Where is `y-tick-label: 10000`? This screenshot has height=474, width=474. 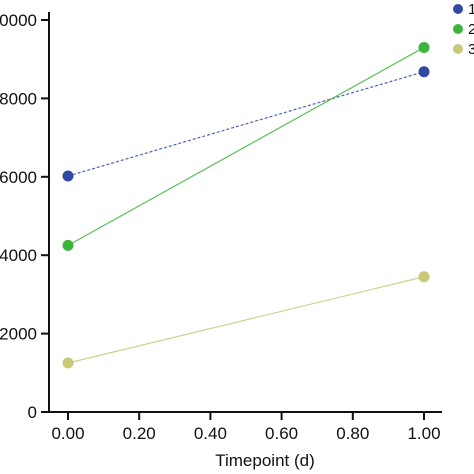
y-tick-label: 10000 is located at coordinates (18, 20).